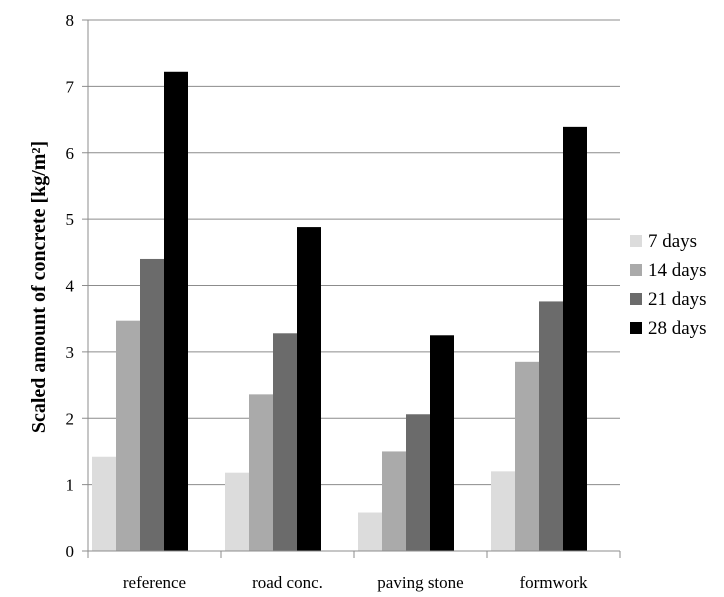 The image size is (724, 597). I want to click on bar-21-days-paving-stone, so click(418, 482).